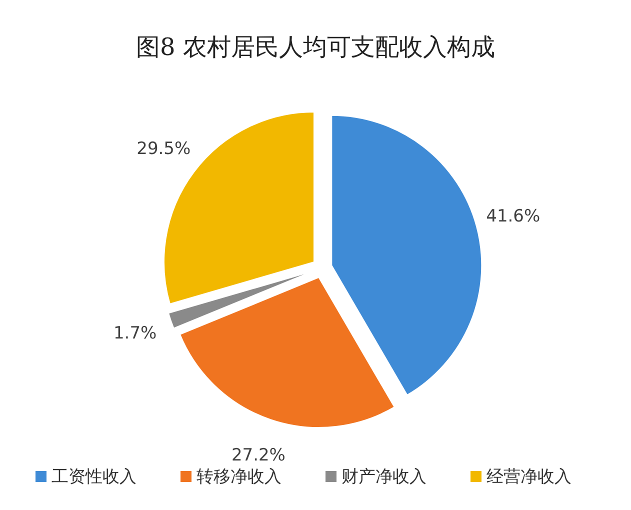 The width and height of the screenshot is (631, 510). What do you see at coordinates (513, 216) in the screenshot?
I see `data-label: 41.6%` at bounding box center [513, 216].